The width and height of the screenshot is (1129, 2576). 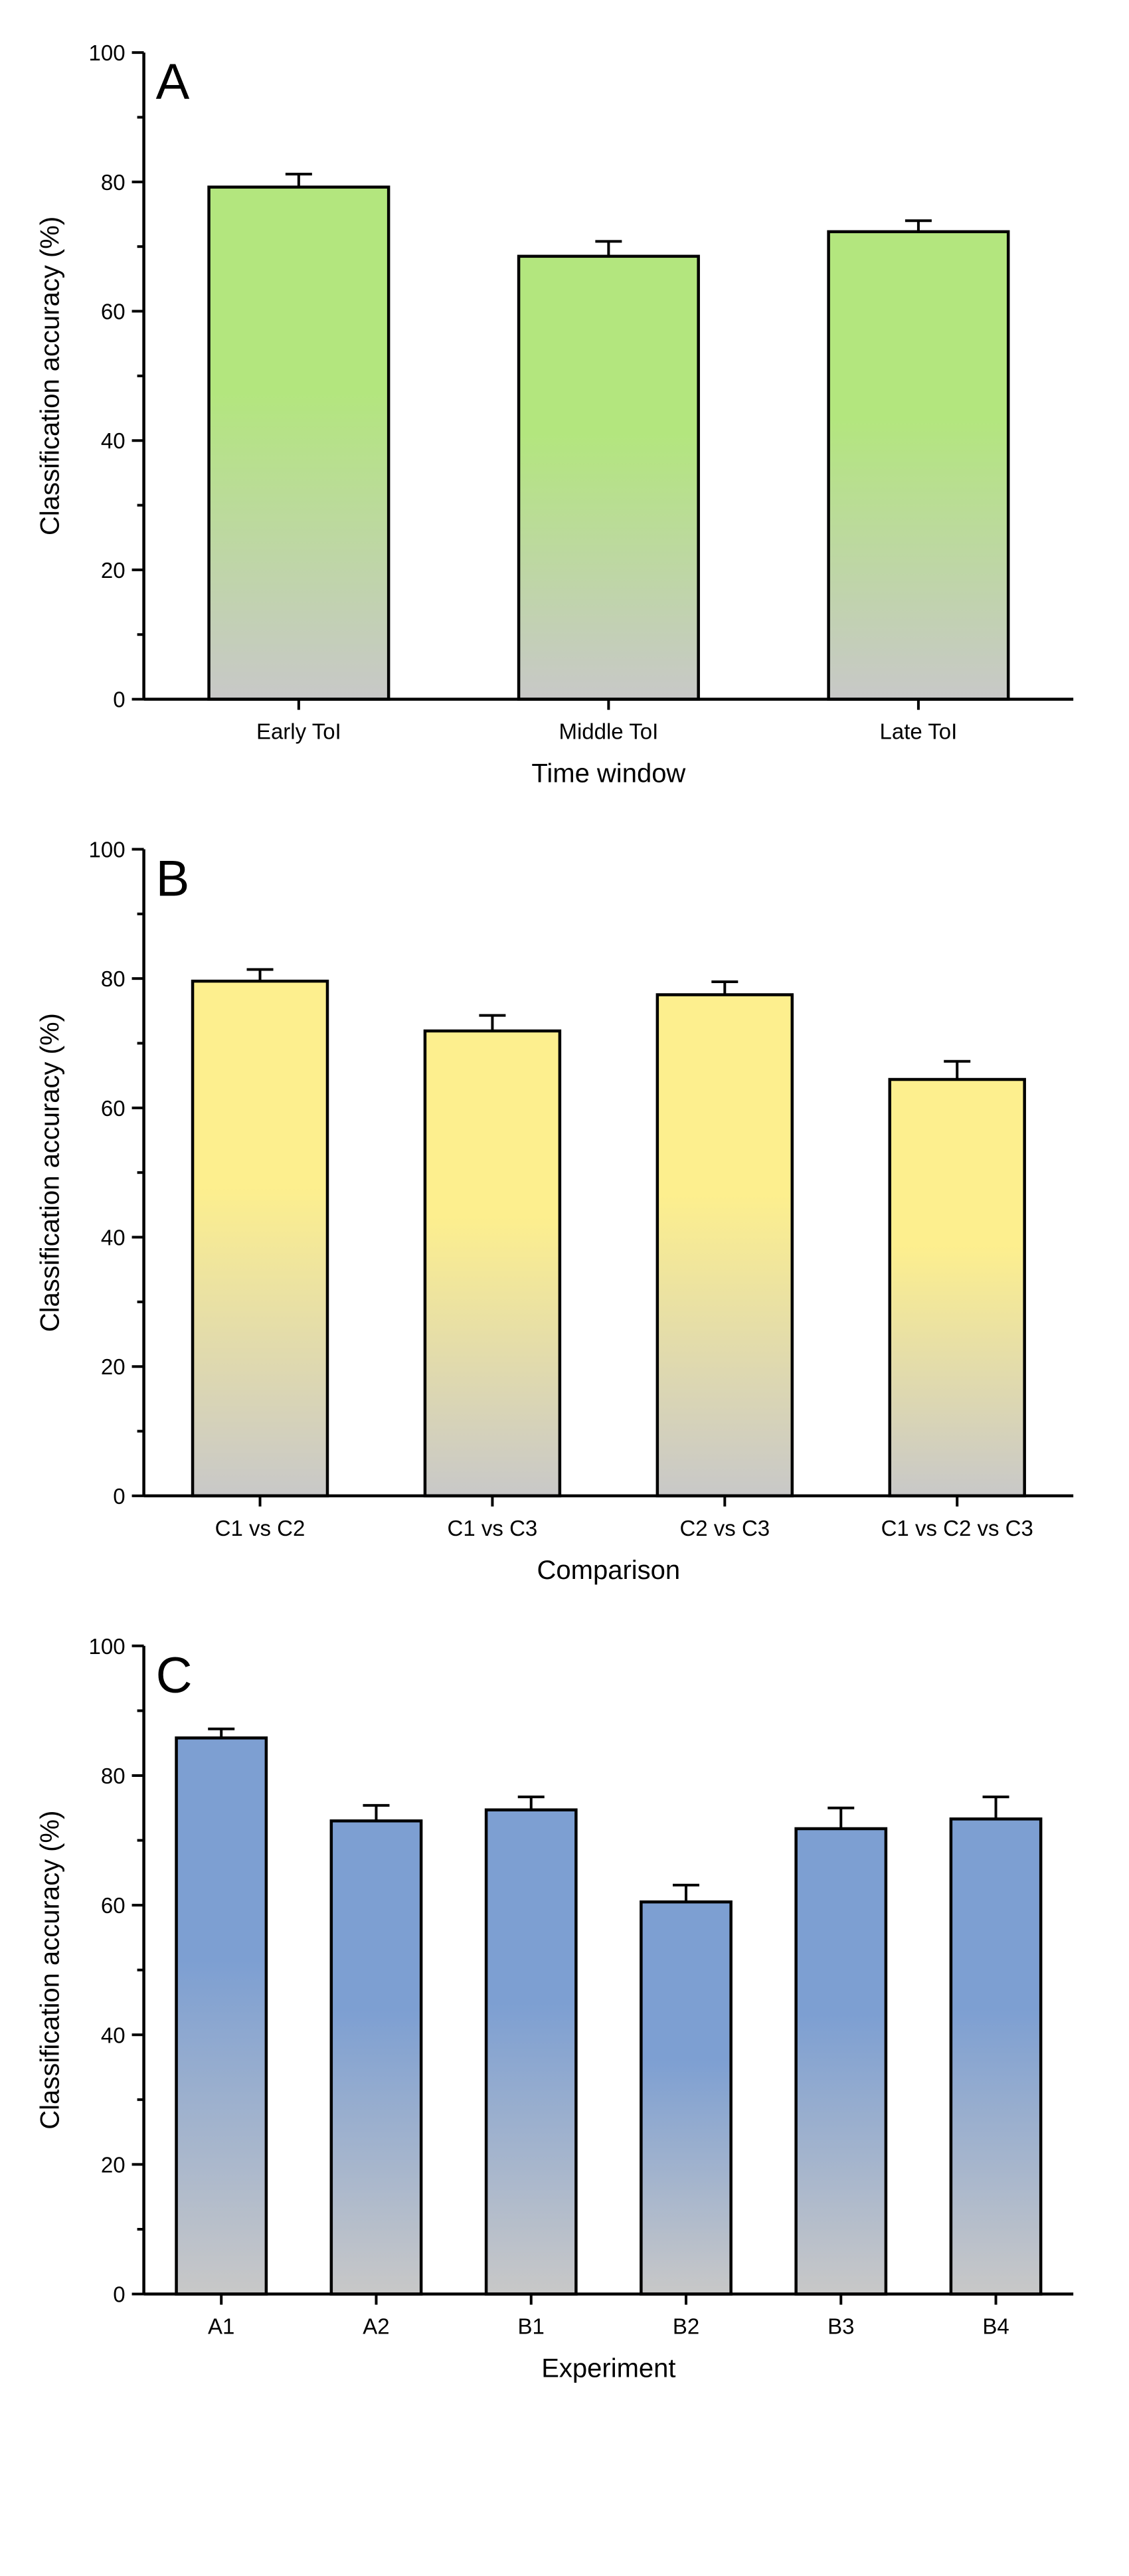 I want to click on bar-b3, so click(x=841, y=2061).